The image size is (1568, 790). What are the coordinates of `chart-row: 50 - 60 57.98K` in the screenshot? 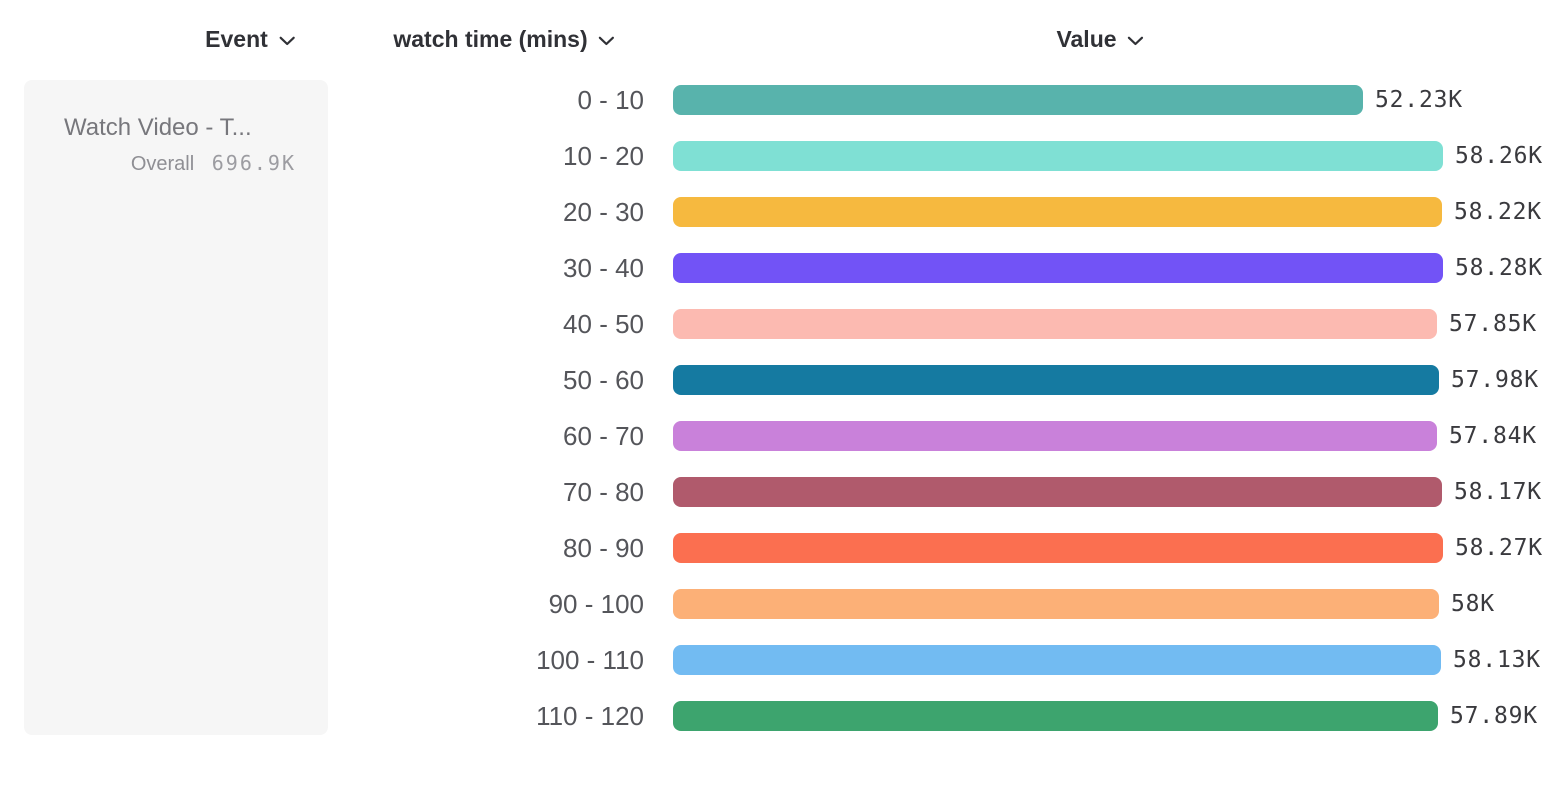 It's located at (959, 380).